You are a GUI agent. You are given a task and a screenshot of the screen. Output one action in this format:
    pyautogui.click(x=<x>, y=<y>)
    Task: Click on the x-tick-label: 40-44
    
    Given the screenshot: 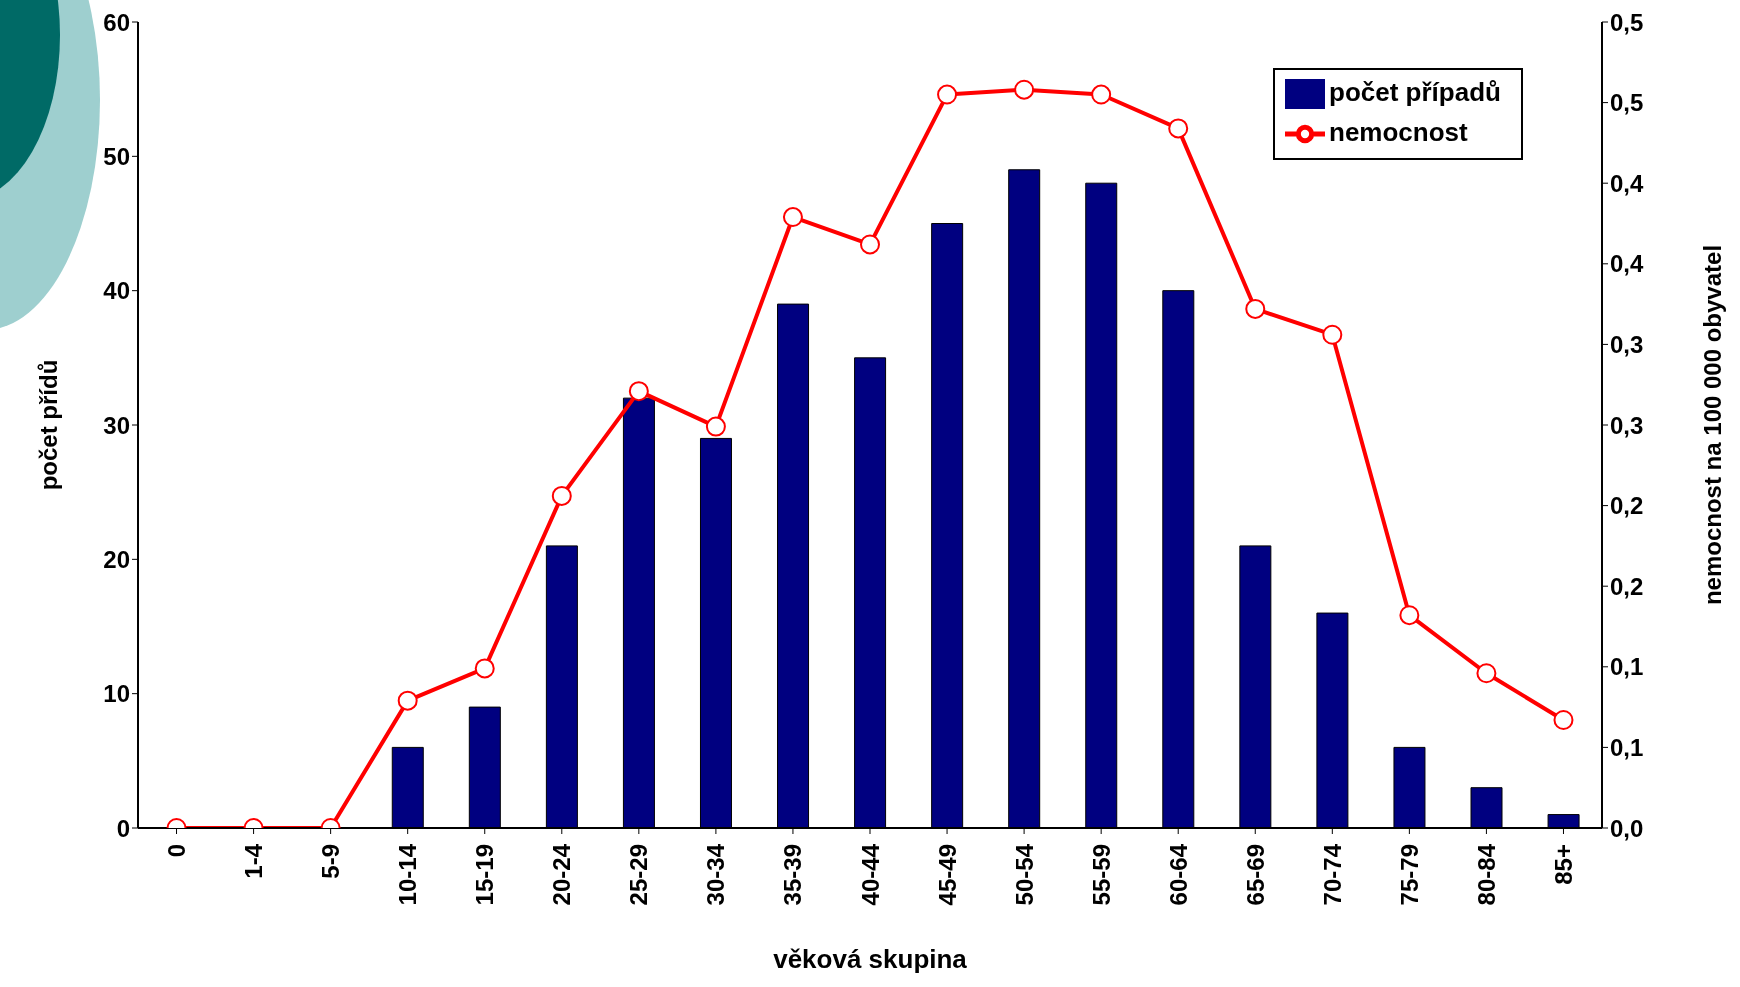 What is the action you would take?
    pyautogui.click(x=870, y=874)
    